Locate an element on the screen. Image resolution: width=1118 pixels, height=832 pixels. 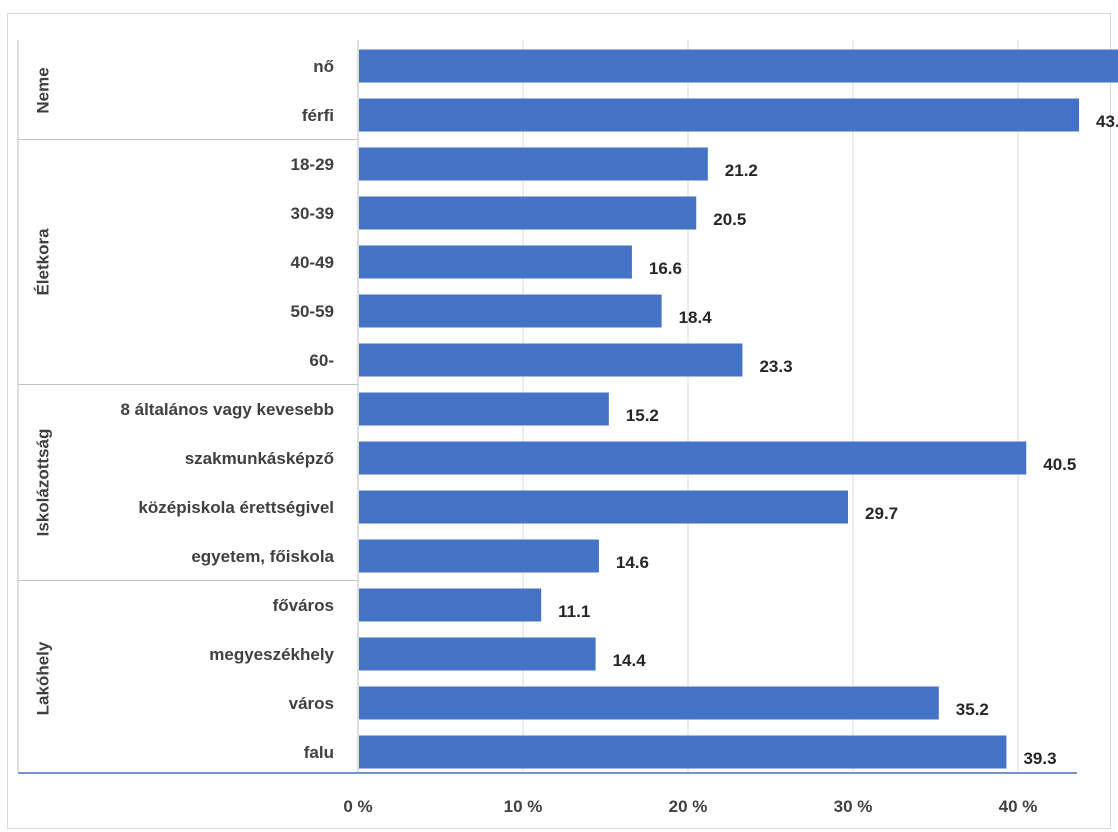
data-label: 16.6 is located at coordinates (665, 268).